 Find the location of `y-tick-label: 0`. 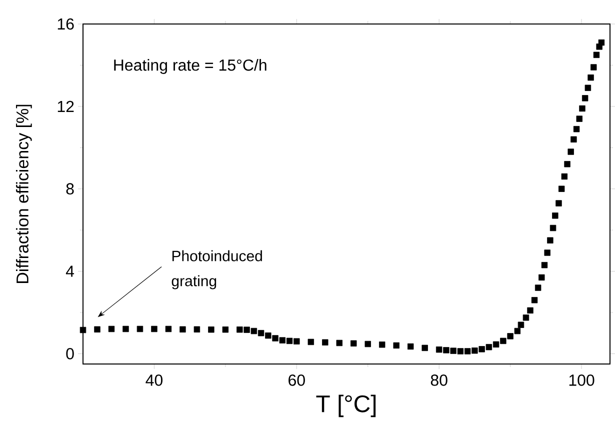

y-tick-label: 0 is located at coordinates (70, 354).